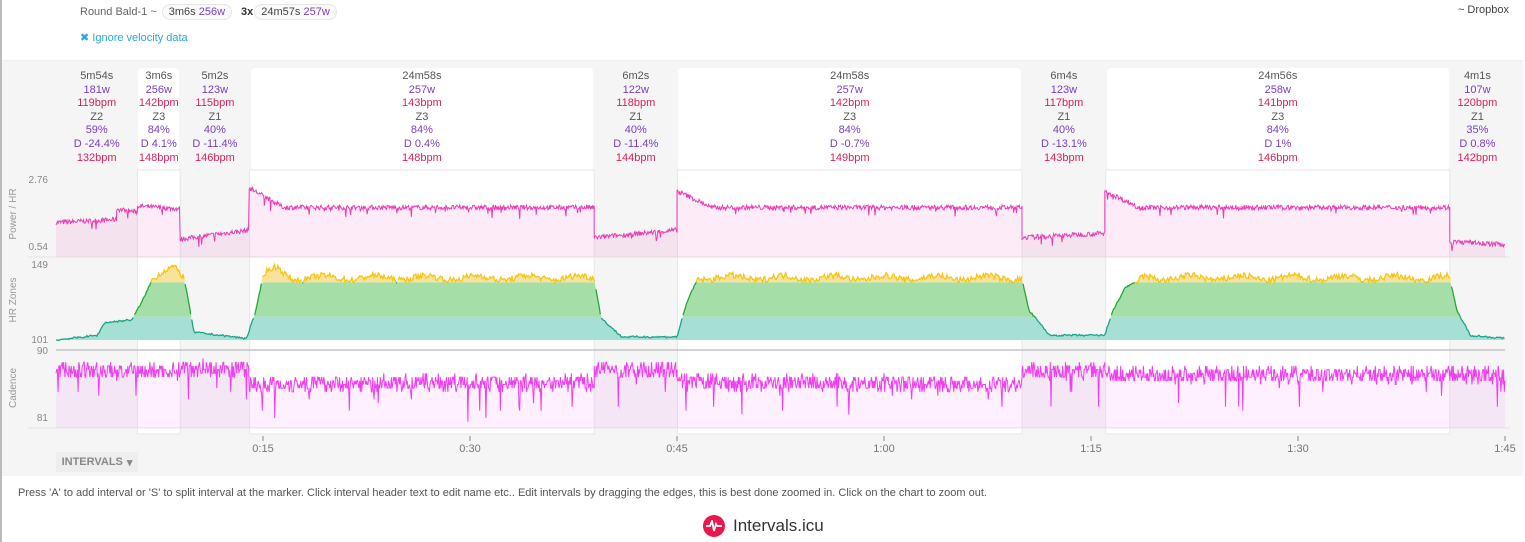  What do you see at coordinates (96, 143) in the screenshot?
I see `interval-decoupling: D -24.4%` at bounding box center [96, 143].